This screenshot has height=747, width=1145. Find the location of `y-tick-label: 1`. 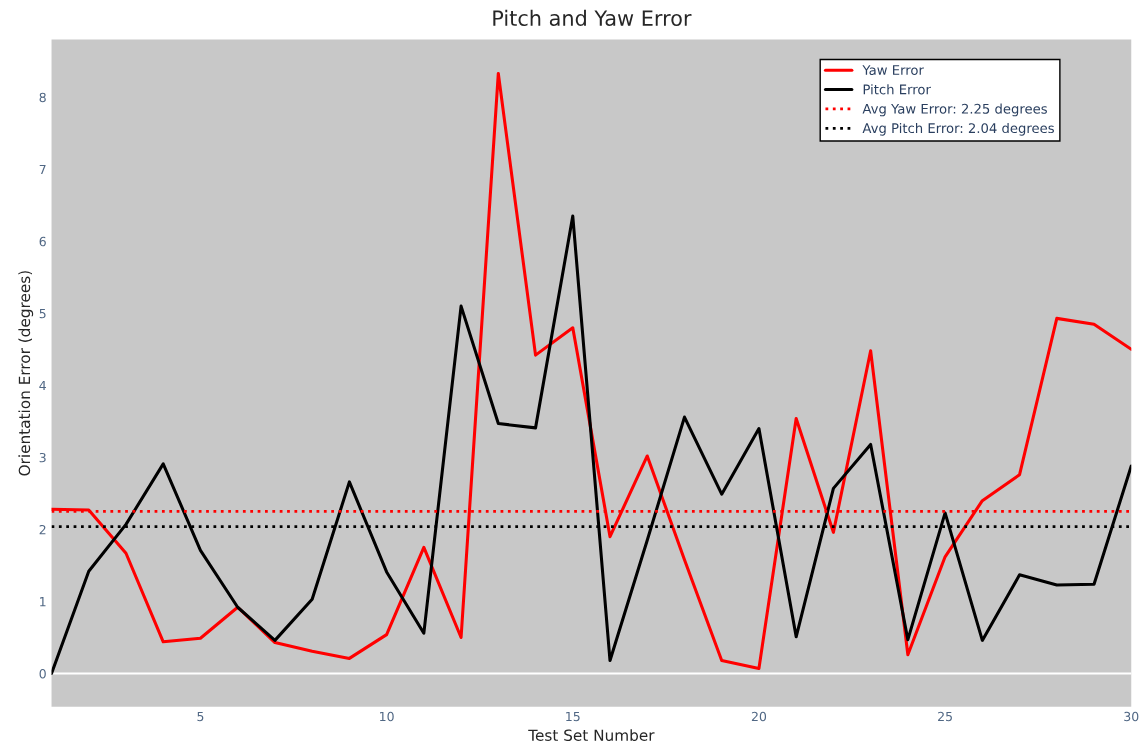

y-tick-label: 1 is located at coordinates (43, 602).